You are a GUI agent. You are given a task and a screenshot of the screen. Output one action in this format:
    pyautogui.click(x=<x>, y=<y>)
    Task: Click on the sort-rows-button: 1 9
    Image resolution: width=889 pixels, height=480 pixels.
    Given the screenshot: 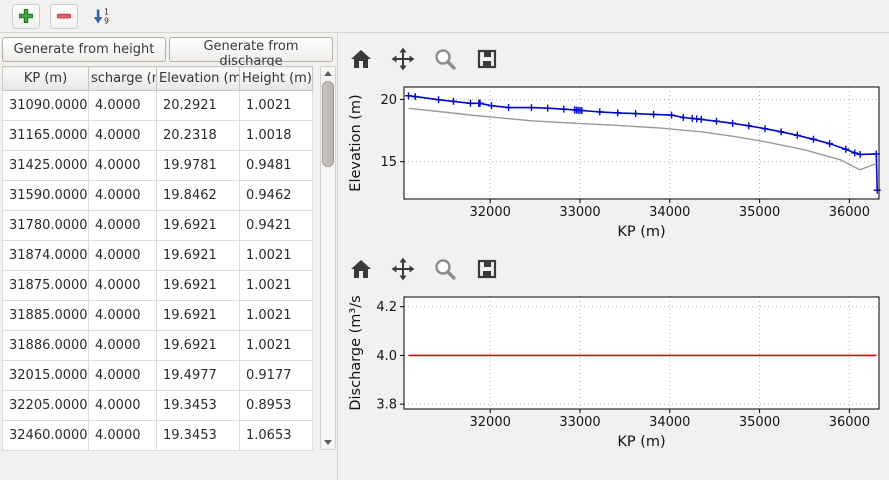 What is the action you would take?
    pyautogui.click(x=102, y=16)
    